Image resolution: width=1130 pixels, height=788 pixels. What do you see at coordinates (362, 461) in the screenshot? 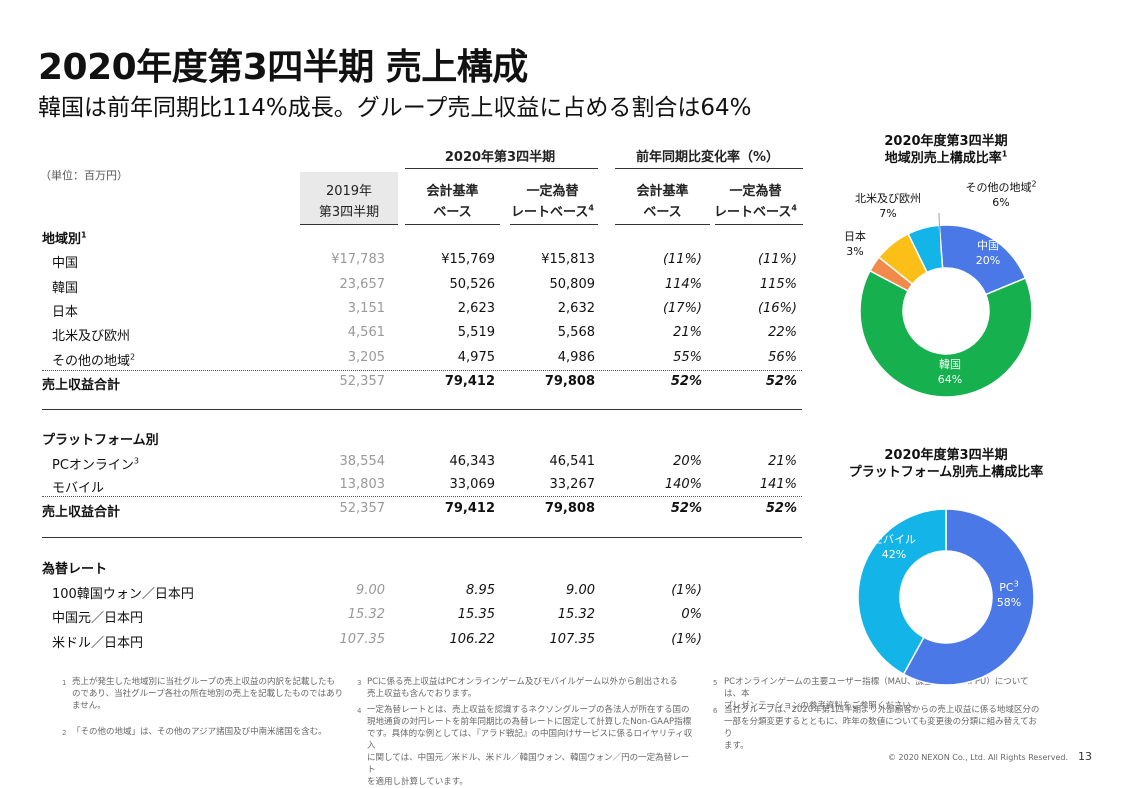
I see `value-2019: 38,554` at bounding box center [362, 461].